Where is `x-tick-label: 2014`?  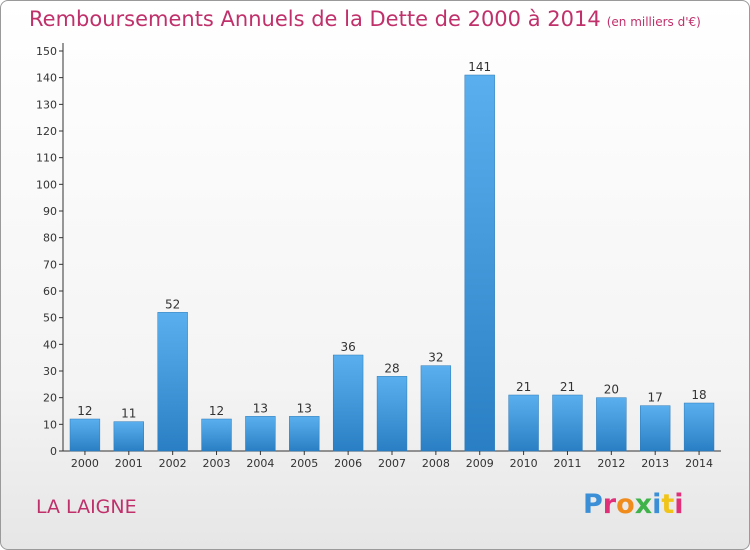 x-tick-label: 2014 is located at coordinates (699, 463).